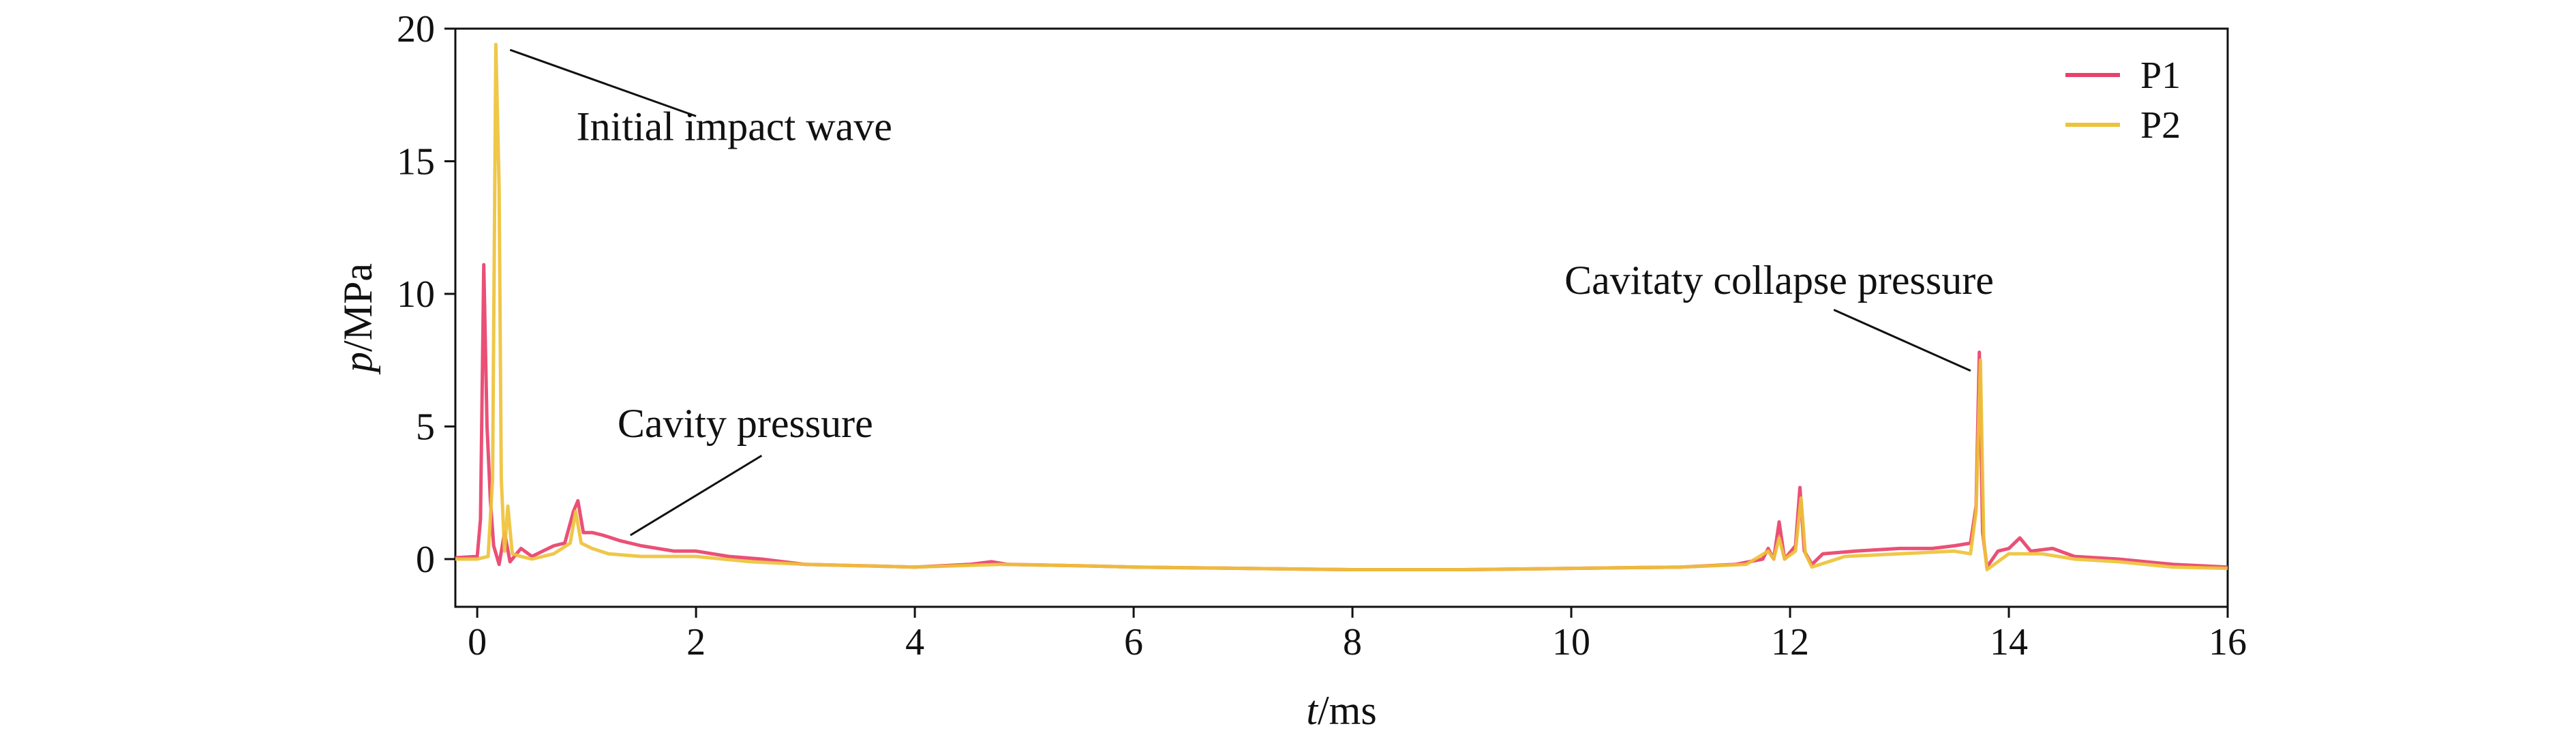 The height and width of the screenshot is (735, 2576). Describe the element at coordinates (1571, 642) in the screenshot. I see `x-tick-label: 10` at that location.